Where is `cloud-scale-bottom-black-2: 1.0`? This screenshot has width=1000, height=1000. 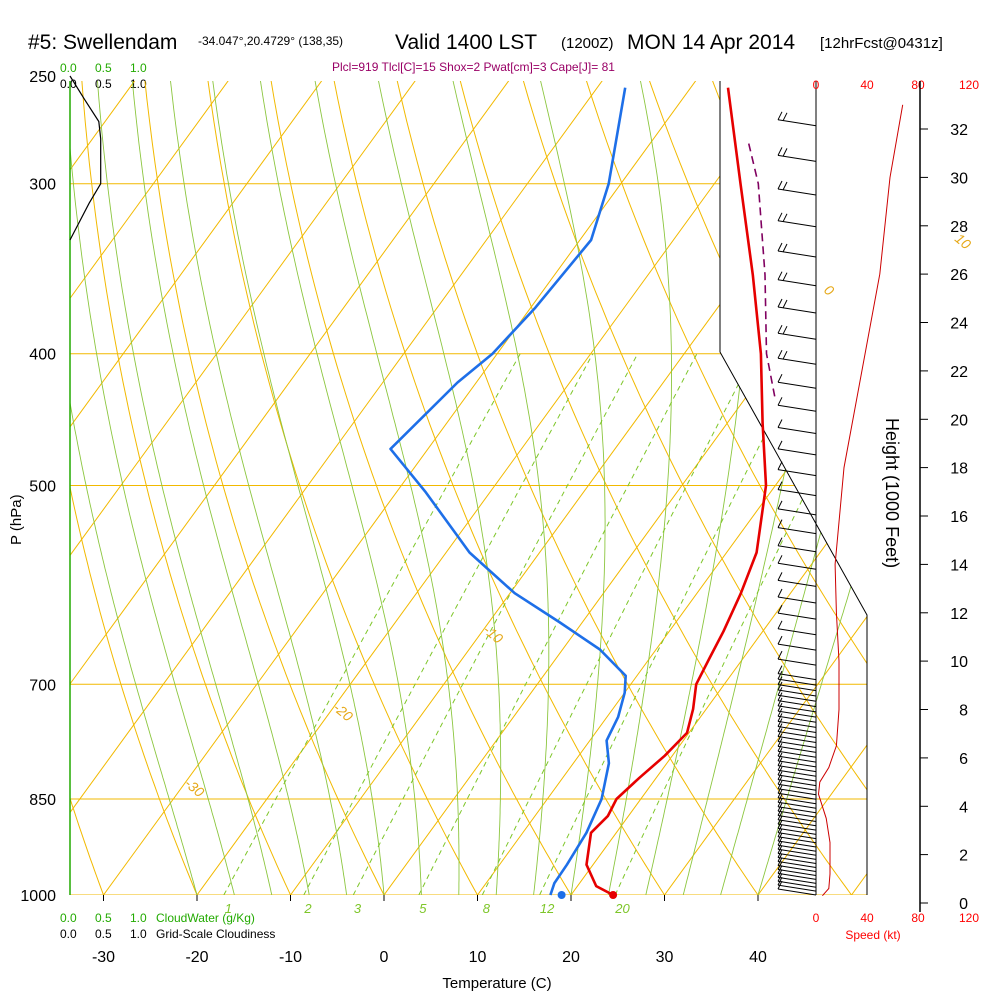
cloud-scale-bottom-black-2: 1.0 is located at coordinates (138, 934).